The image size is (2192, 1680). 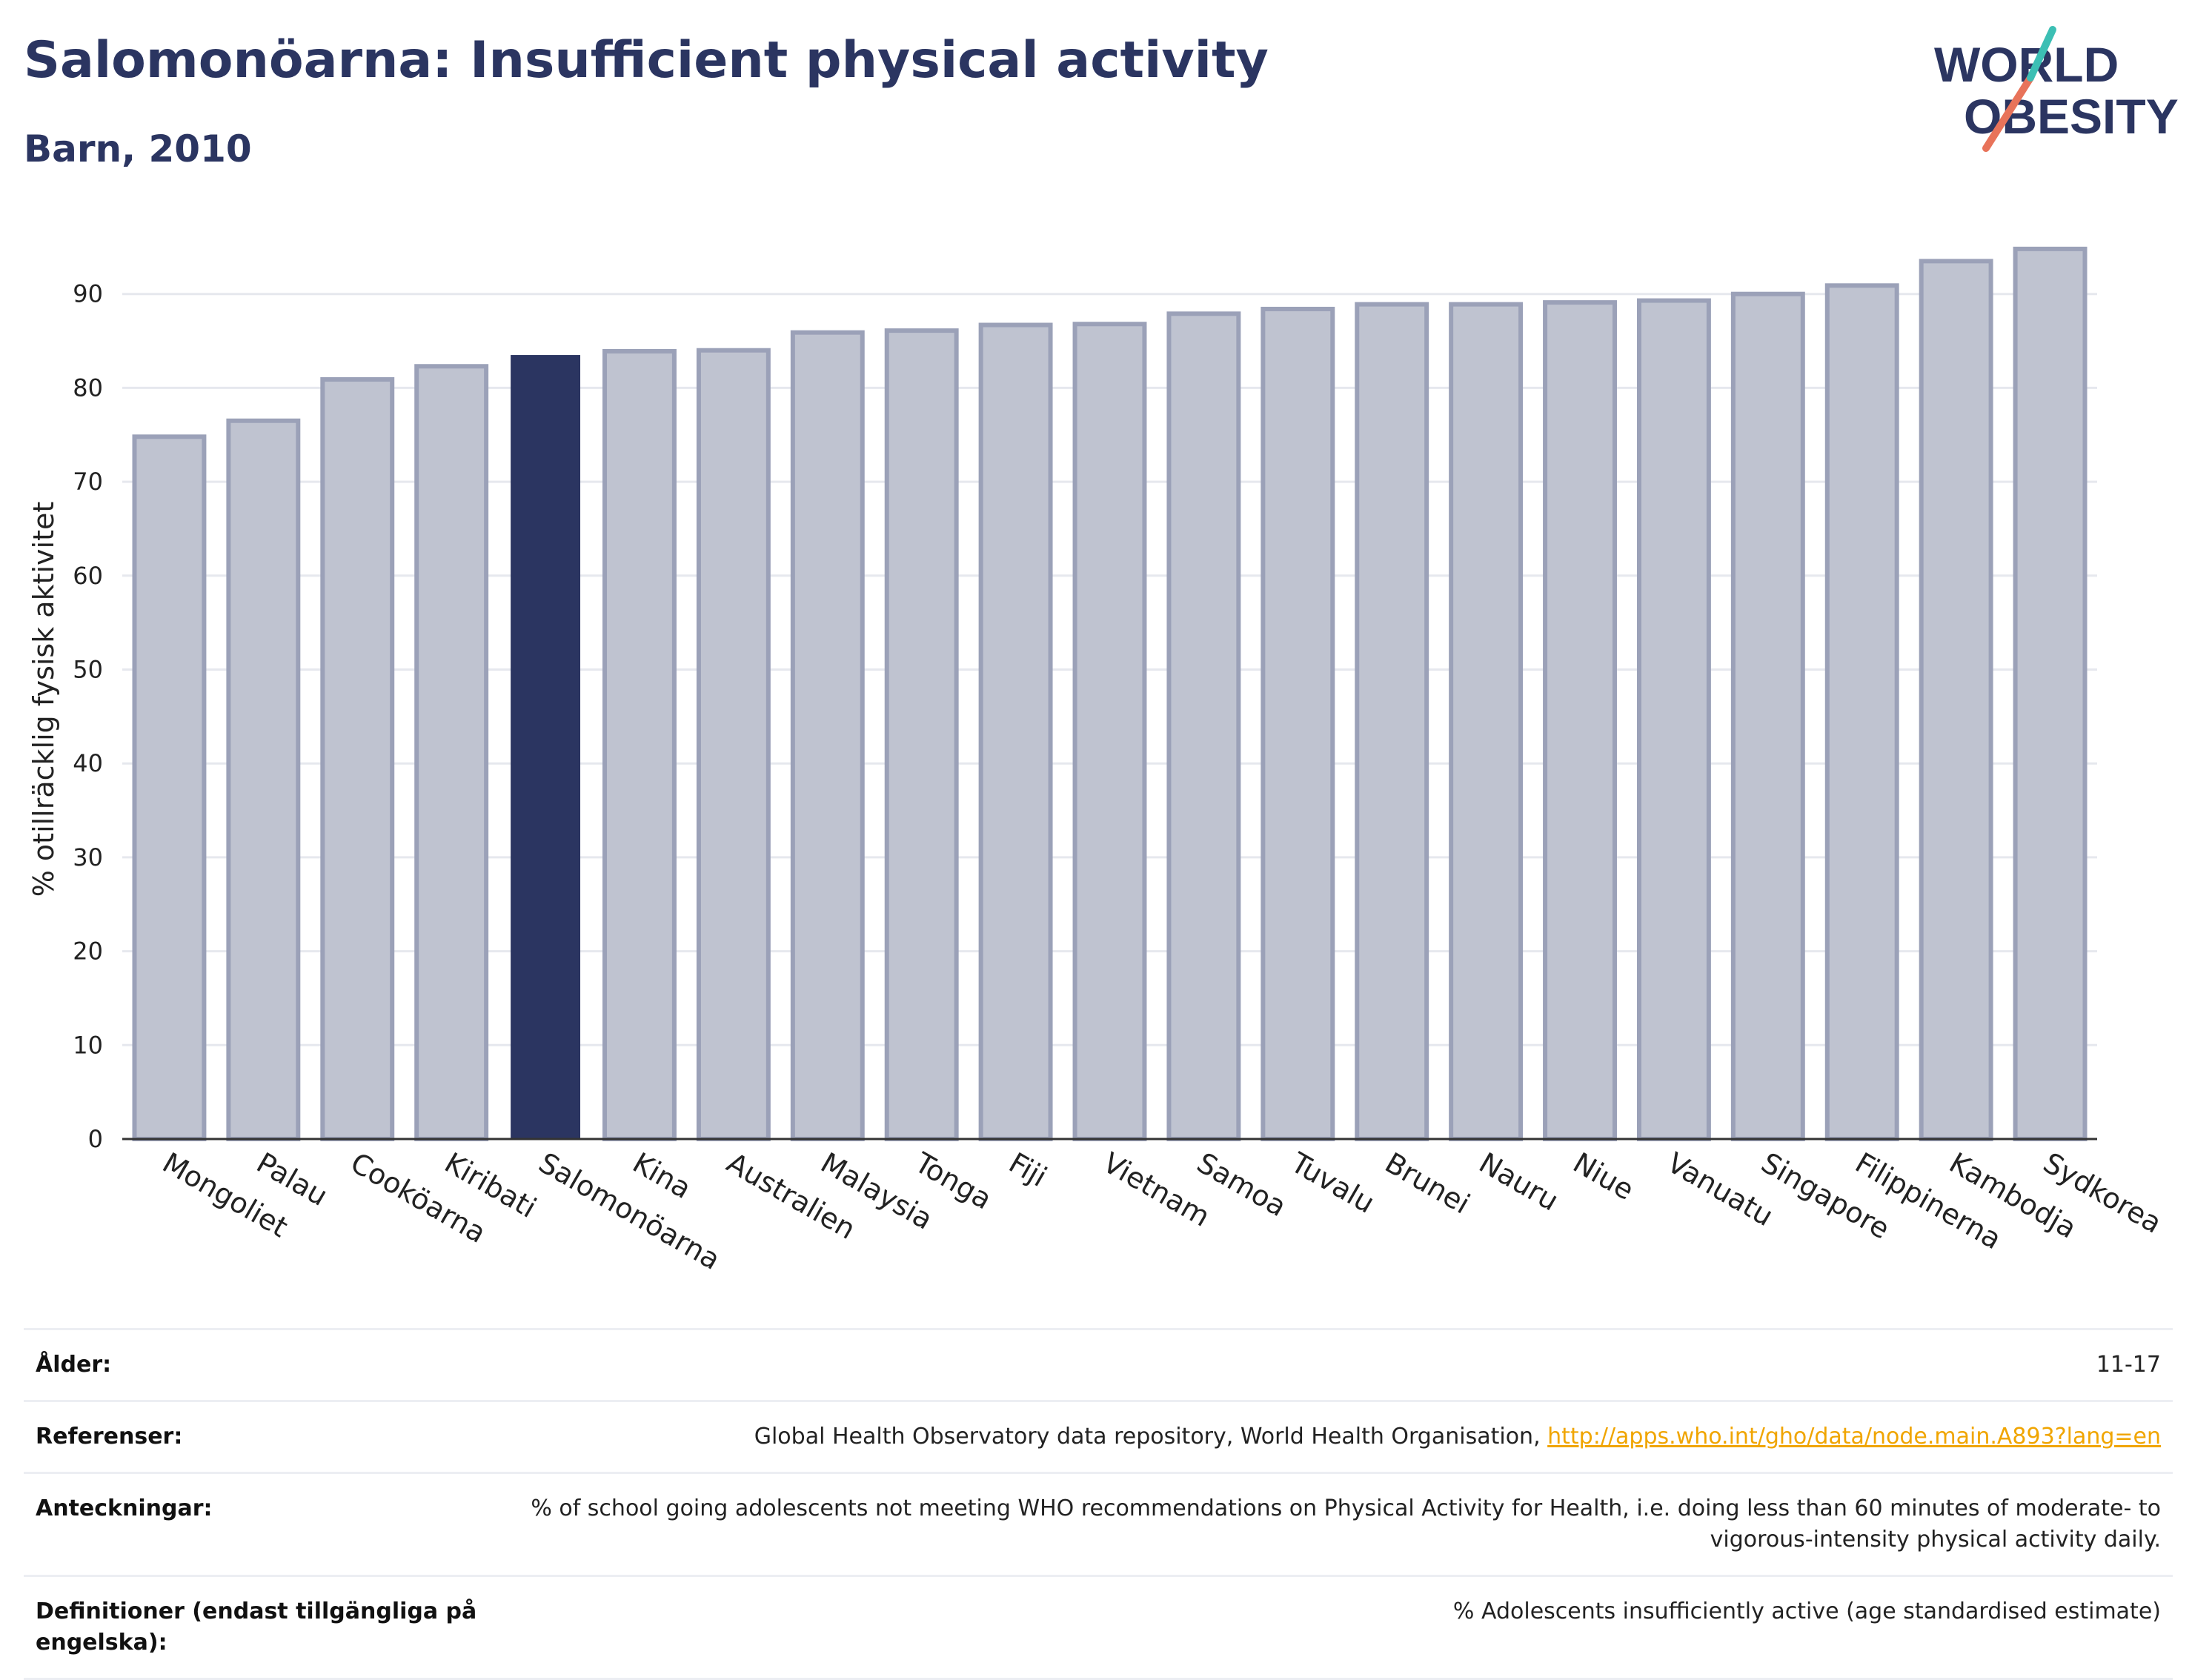 What do you see at coordinates (2008, 113) in the screenshot?
I see `logo-slash-lower` at bounding box center [2008, 113].